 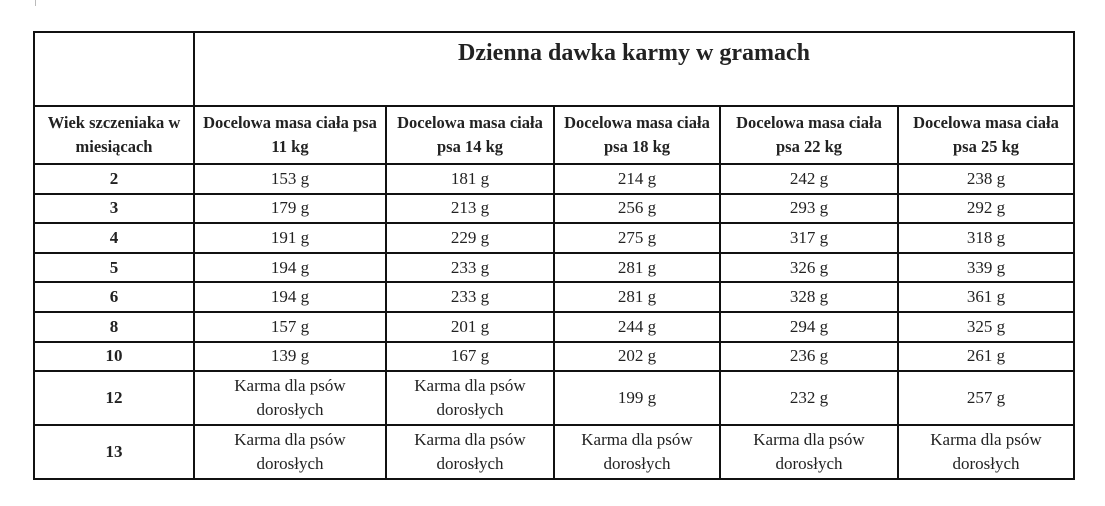 I want to click on dose-cell: 325 g, so click(x=986, y=326).